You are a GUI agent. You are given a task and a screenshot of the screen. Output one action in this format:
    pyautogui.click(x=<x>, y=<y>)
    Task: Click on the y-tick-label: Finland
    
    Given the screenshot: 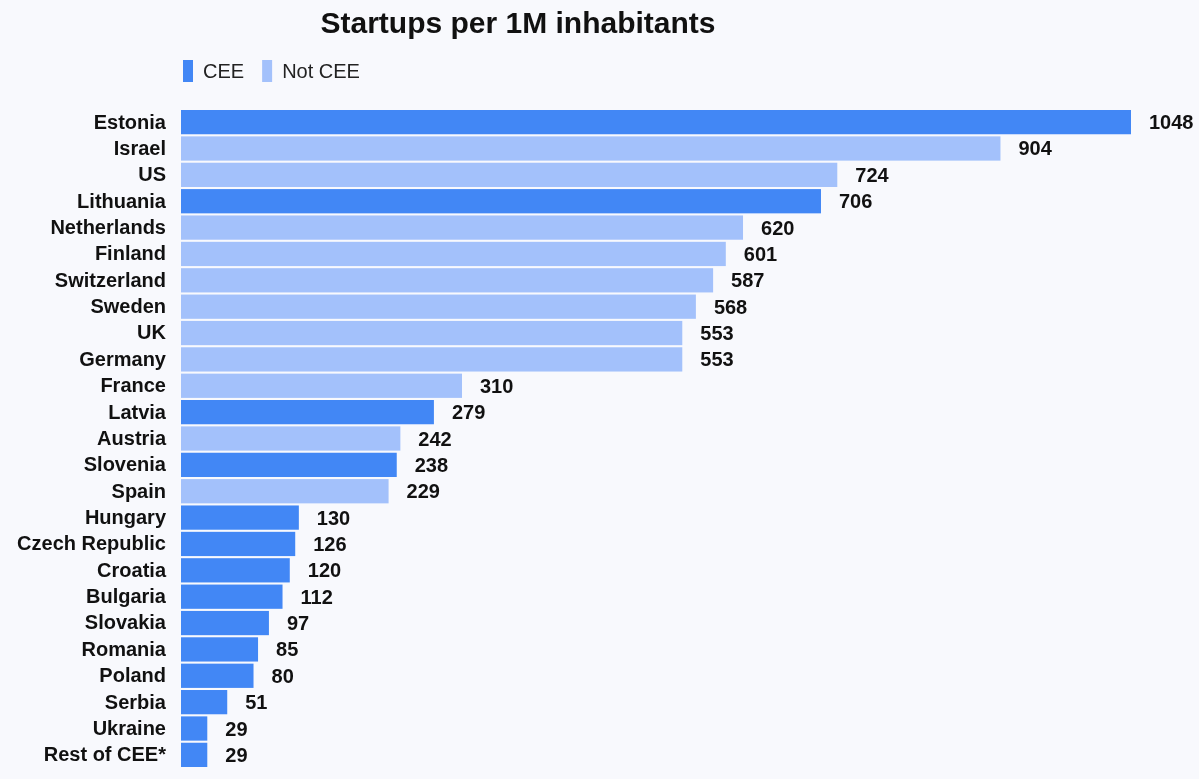 What is the action you would take?
    pyautogui.click(x=130, y=253)
    